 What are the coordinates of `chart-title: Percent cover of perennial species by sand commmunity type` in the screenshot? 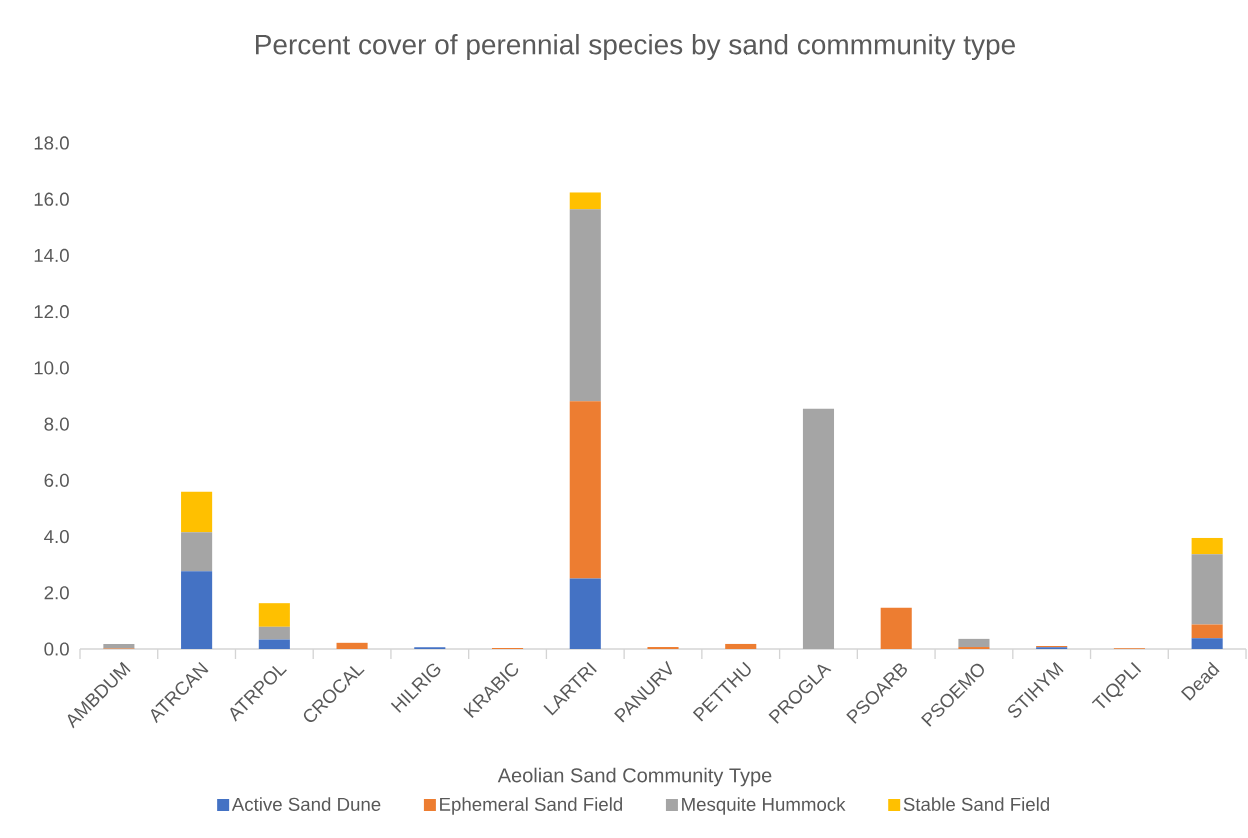 It's located at (635, 47).